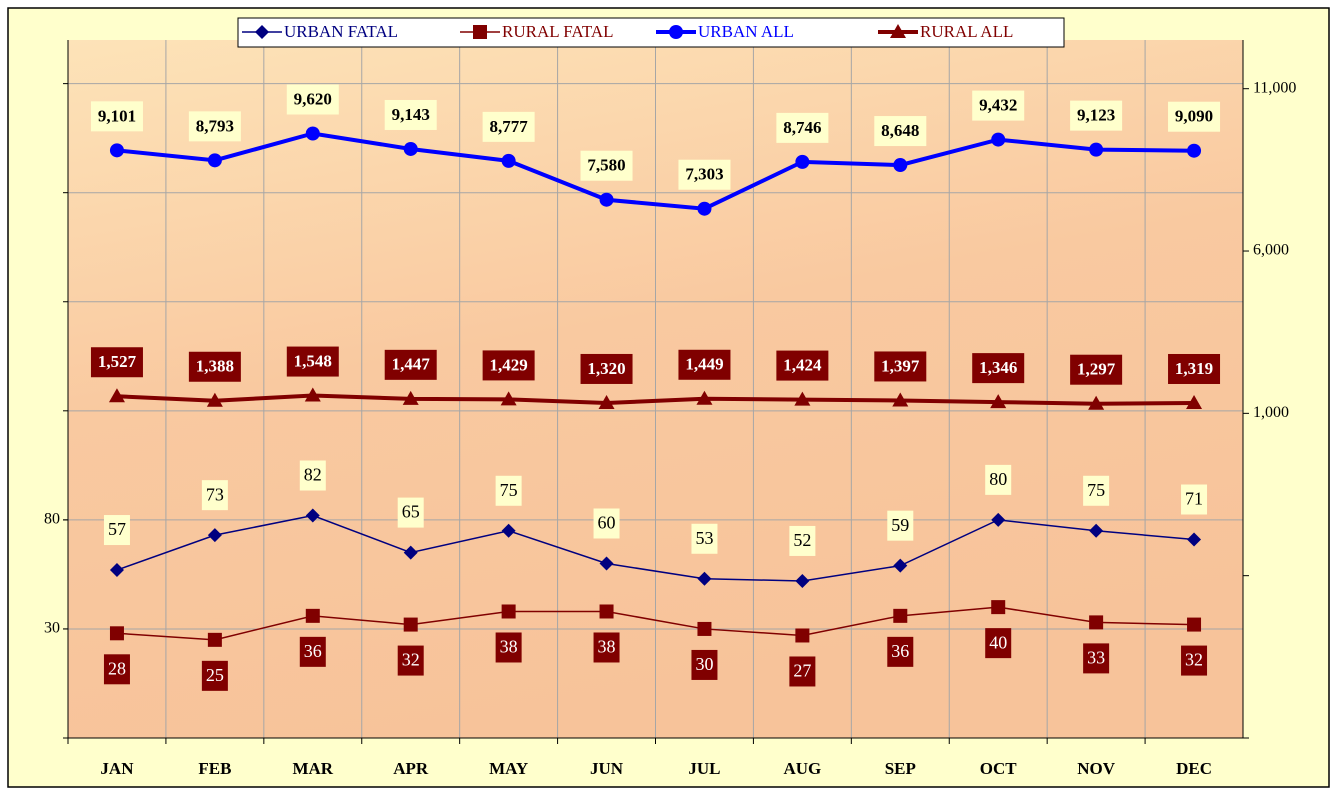 This screenshot has height=795, width=1338. What do you see at coordinates (966, 31) in the screenshot?
I see `legend-label: RURAL ALL` at bounding box center [966, 31].